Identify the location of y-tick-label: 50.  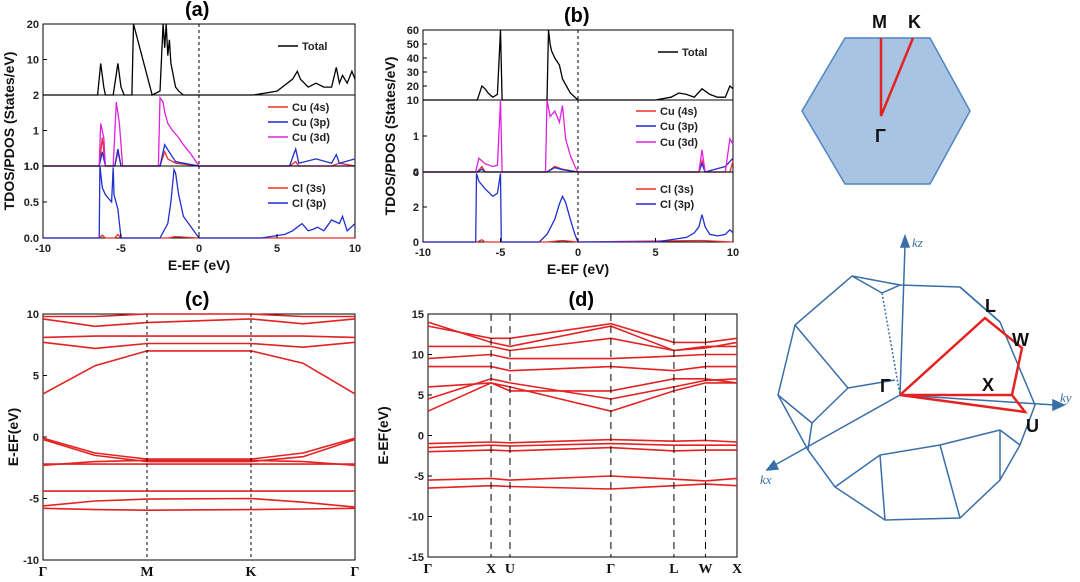
(413, 45).